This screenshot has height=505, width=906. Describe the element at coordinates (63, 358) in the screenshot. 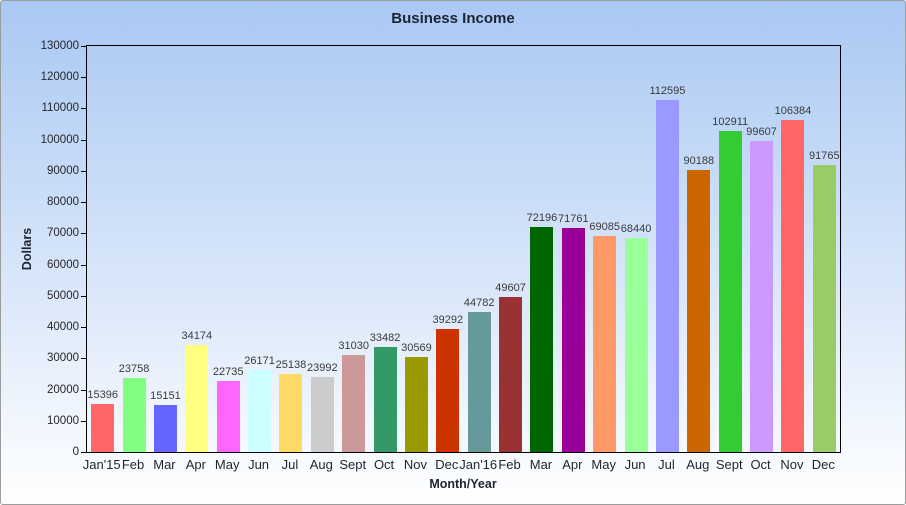

I see `y-tick-label: 30000` at that location.